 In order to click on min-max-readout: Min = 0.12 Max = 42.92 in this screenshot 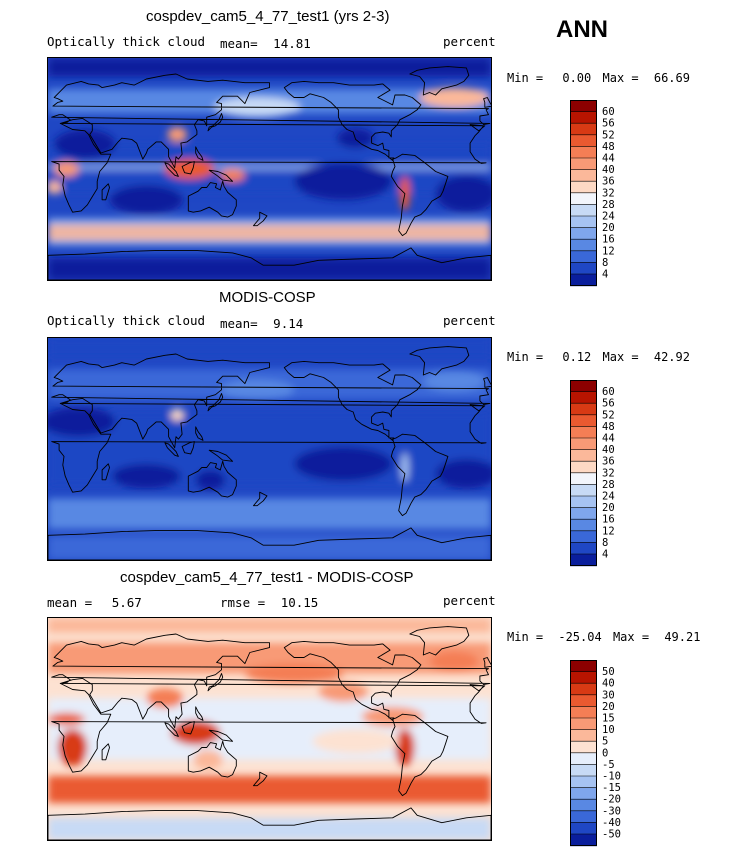, I will do `click(598, 357)`.